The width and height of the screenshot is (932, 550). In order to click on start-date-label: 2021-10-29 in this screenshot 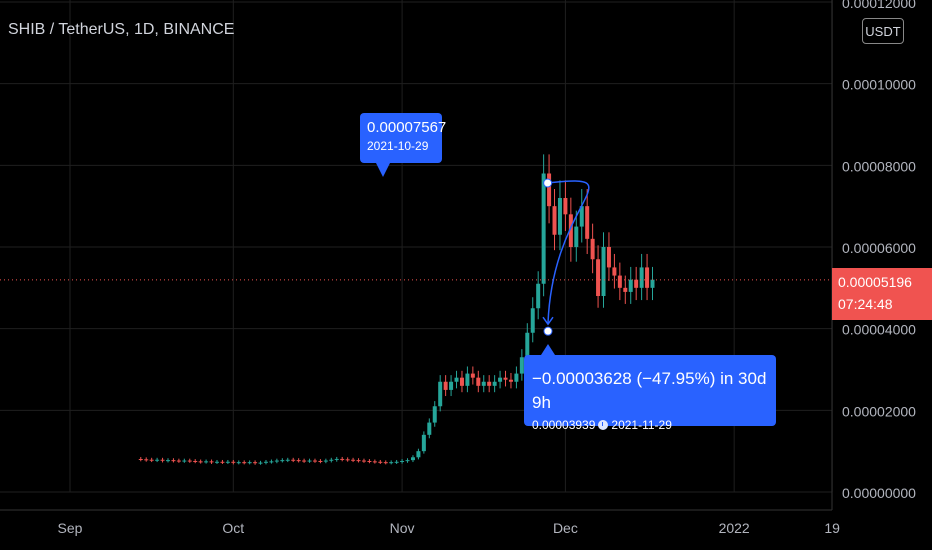, I will do `click(398, 146)`.